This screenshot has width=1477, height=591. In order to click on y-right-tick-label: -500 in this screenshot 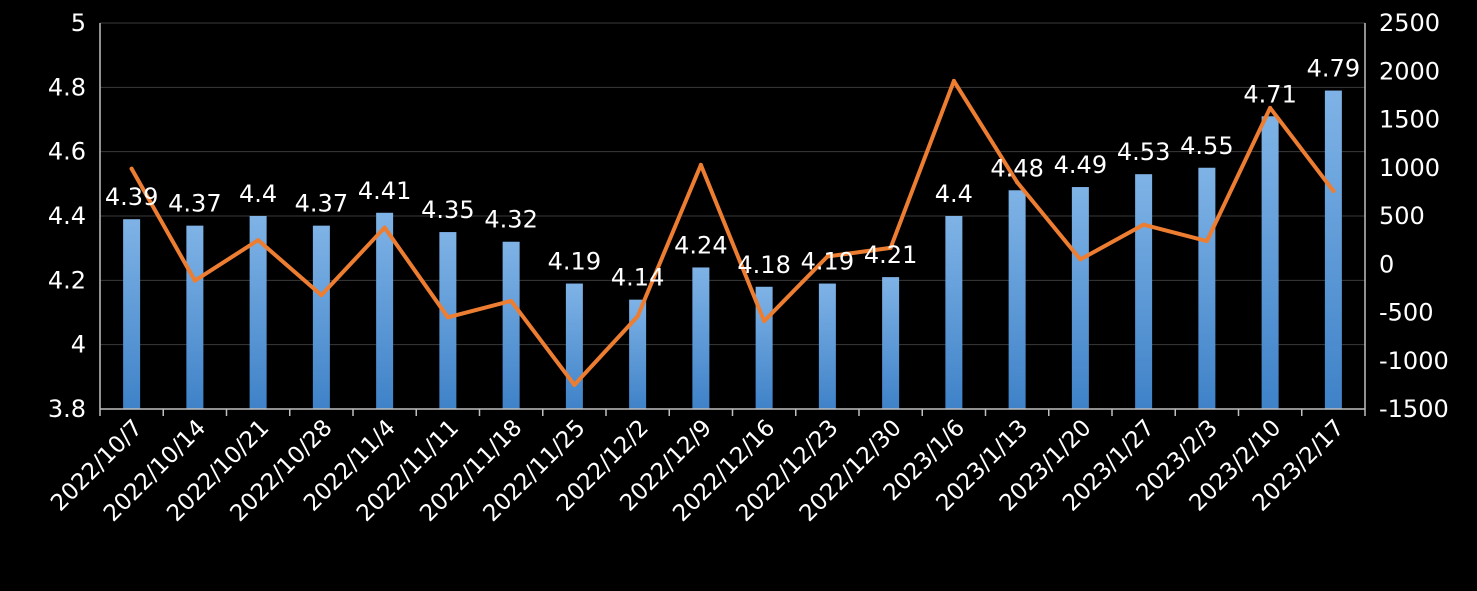, I will do `click(1406, 313)`.